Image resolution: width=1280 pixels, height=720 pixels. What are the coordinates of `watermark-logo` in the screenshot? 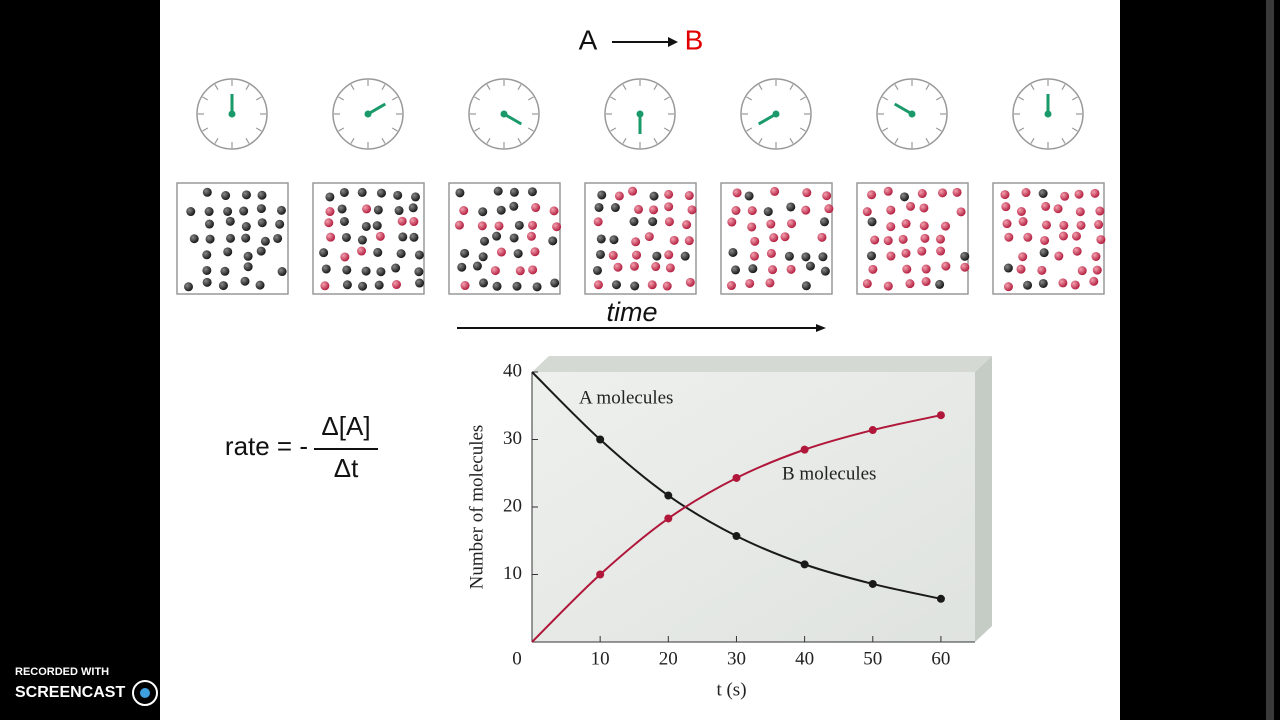 It's located at (145, 693).